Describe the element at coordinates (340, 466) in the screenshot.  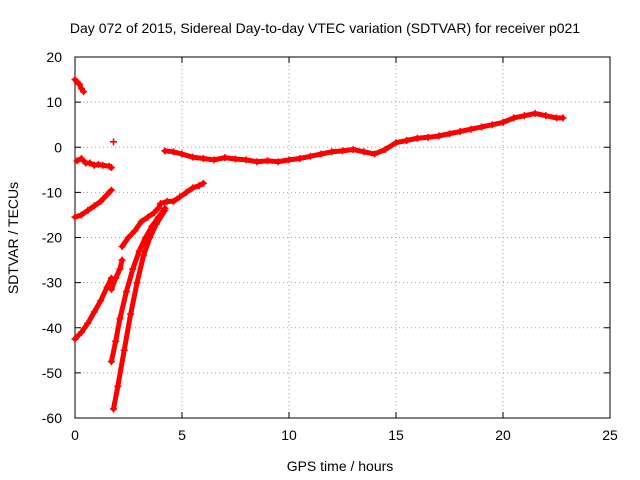
I see `x-axis-label: GPS time / hours` at that location.